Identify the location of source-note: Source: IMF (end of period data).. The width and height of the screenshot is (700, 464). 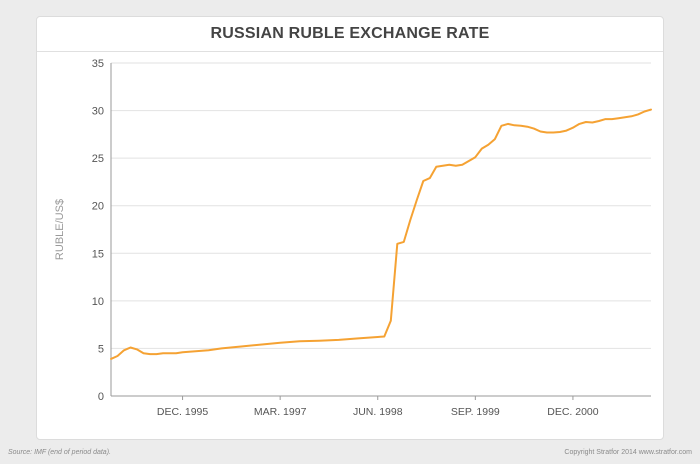
(59, 452).